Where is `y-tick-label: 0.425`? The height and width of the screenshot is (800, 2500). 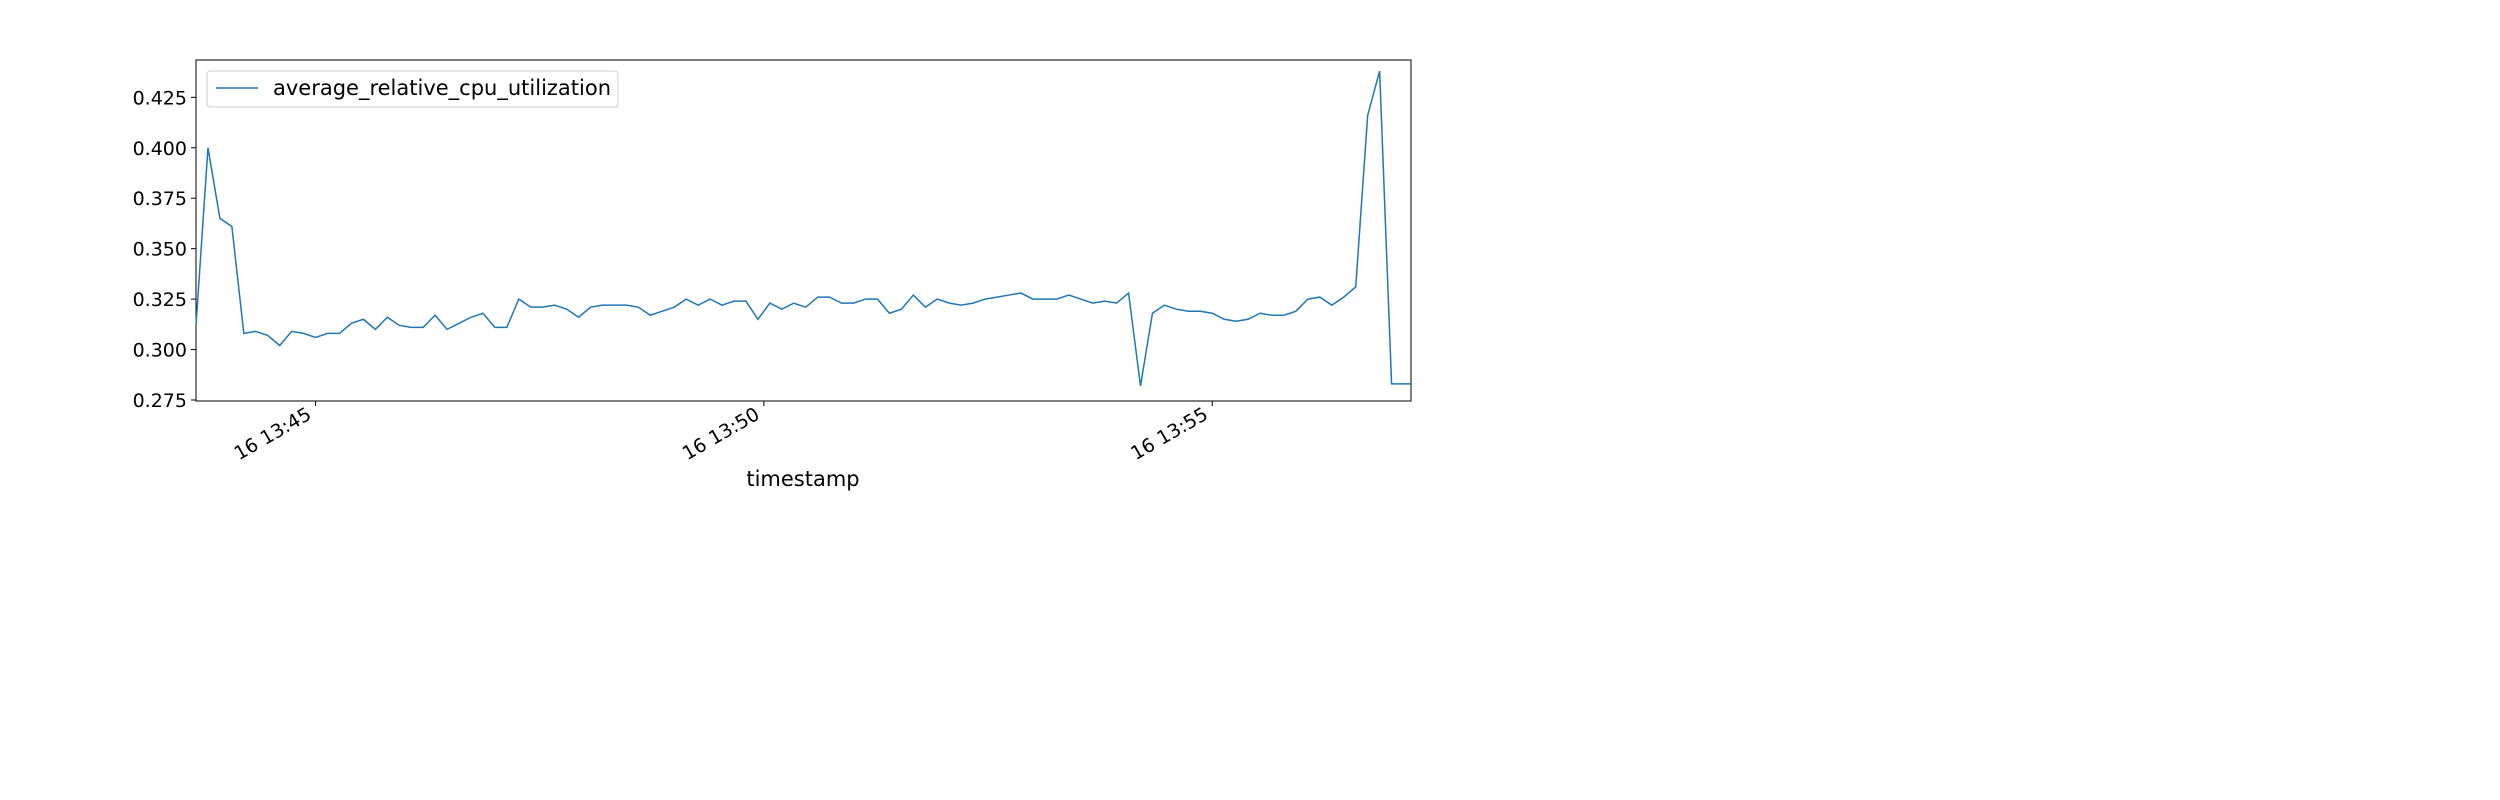
y-tick-label: 0.425 is located at coordinates (160, 98).